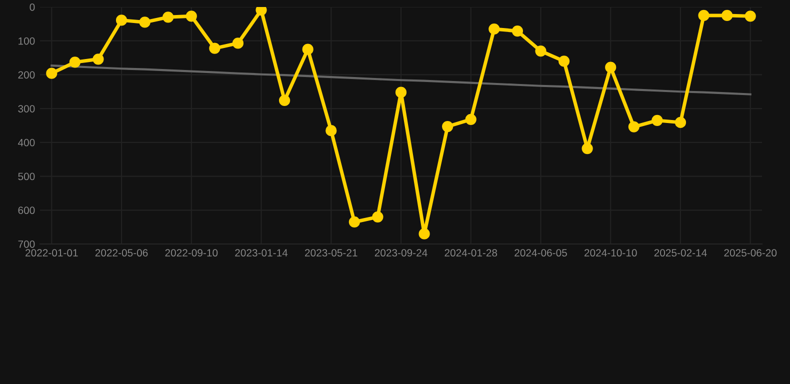  What do you see at coordinates (750, 253) in the screenshot?
I see `x-tick-label: 2025-06-20` at bounding box center [750, 253].